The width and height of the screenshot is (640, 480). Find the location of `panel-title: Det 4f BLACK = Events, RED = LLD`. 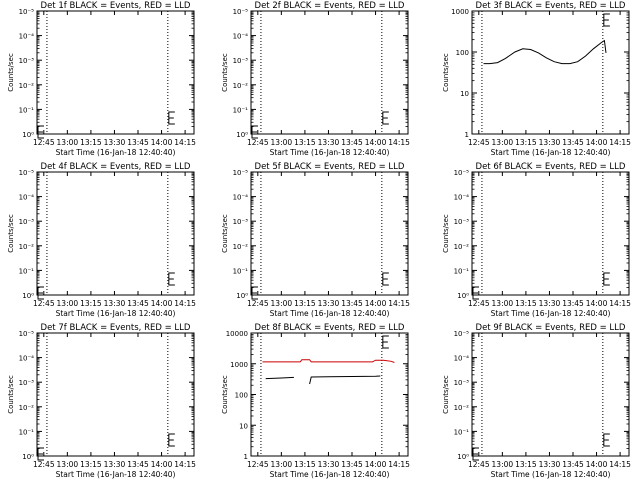

panel-title: Det 4f BLACK = Events, RED = LLD is located at coordinates (116, 167).